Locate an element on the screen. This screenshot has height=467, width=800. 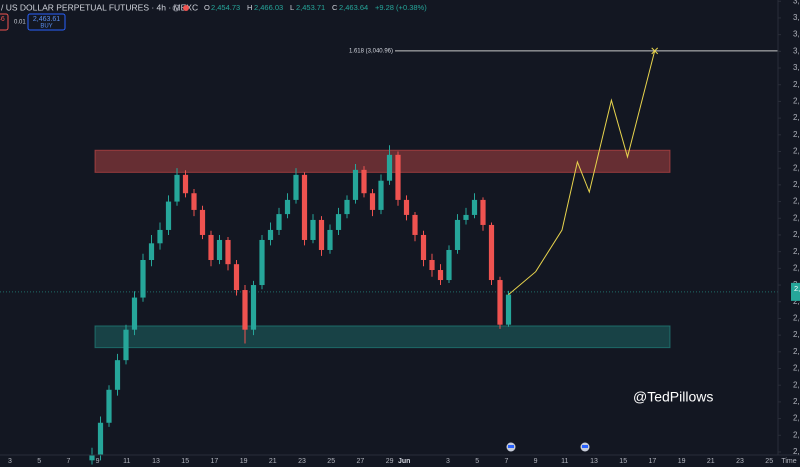
y-tick-label: 2,760 is located at coordinates (796, 167).